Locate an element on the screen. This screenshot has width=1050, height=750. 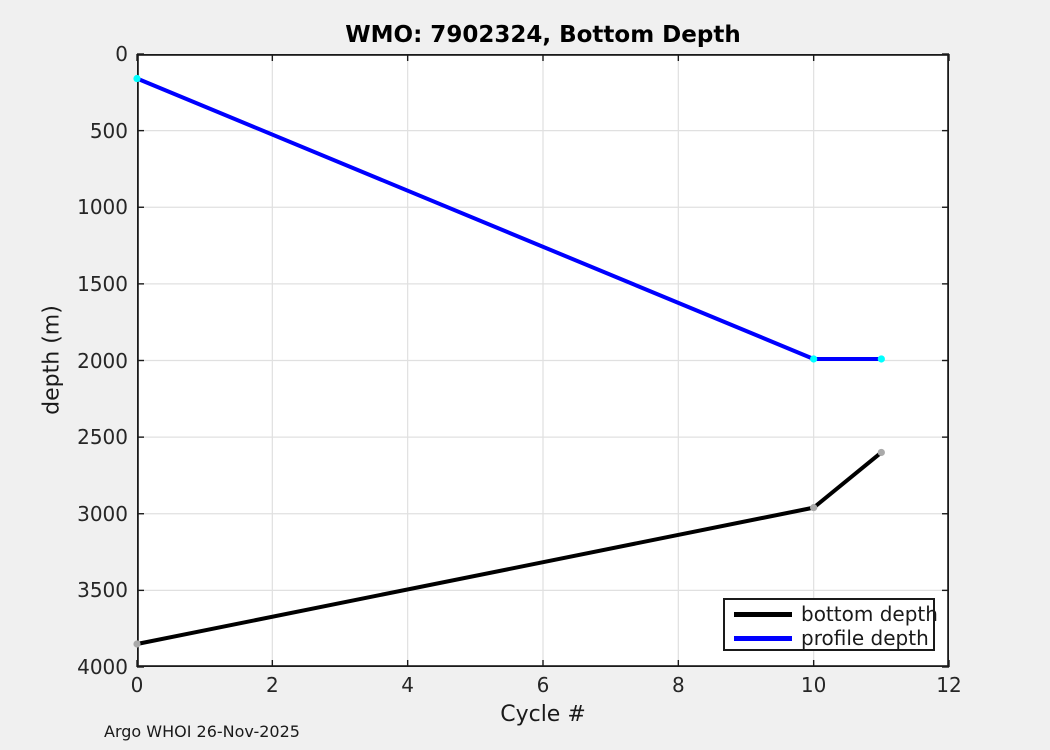
x-tick-label: 12 is located at coordinates (949, 685).